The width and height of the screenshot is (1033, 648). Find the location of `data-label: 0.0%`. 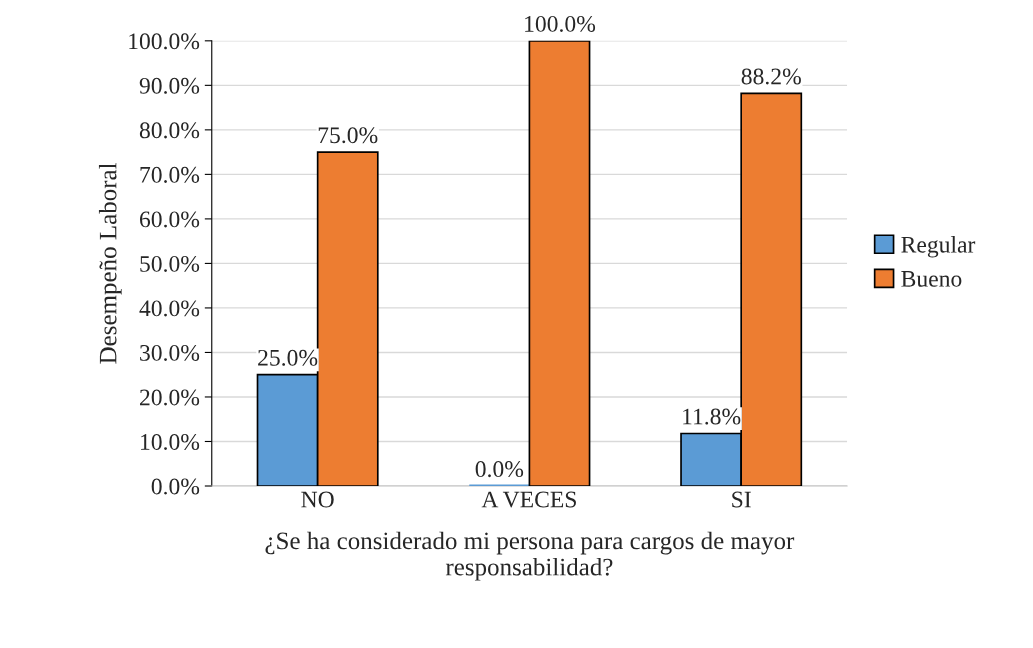

data-label: 0.0% is located at coordinates (499, 469).